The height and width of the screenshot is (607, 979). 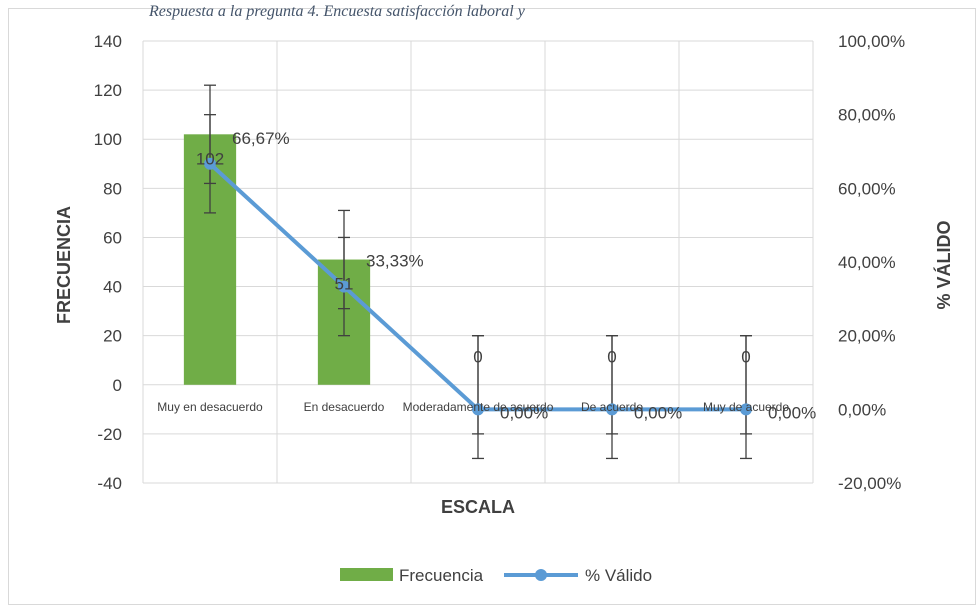 I want to click on percent-value-label: 66,67%, so click(x=261, y=138).